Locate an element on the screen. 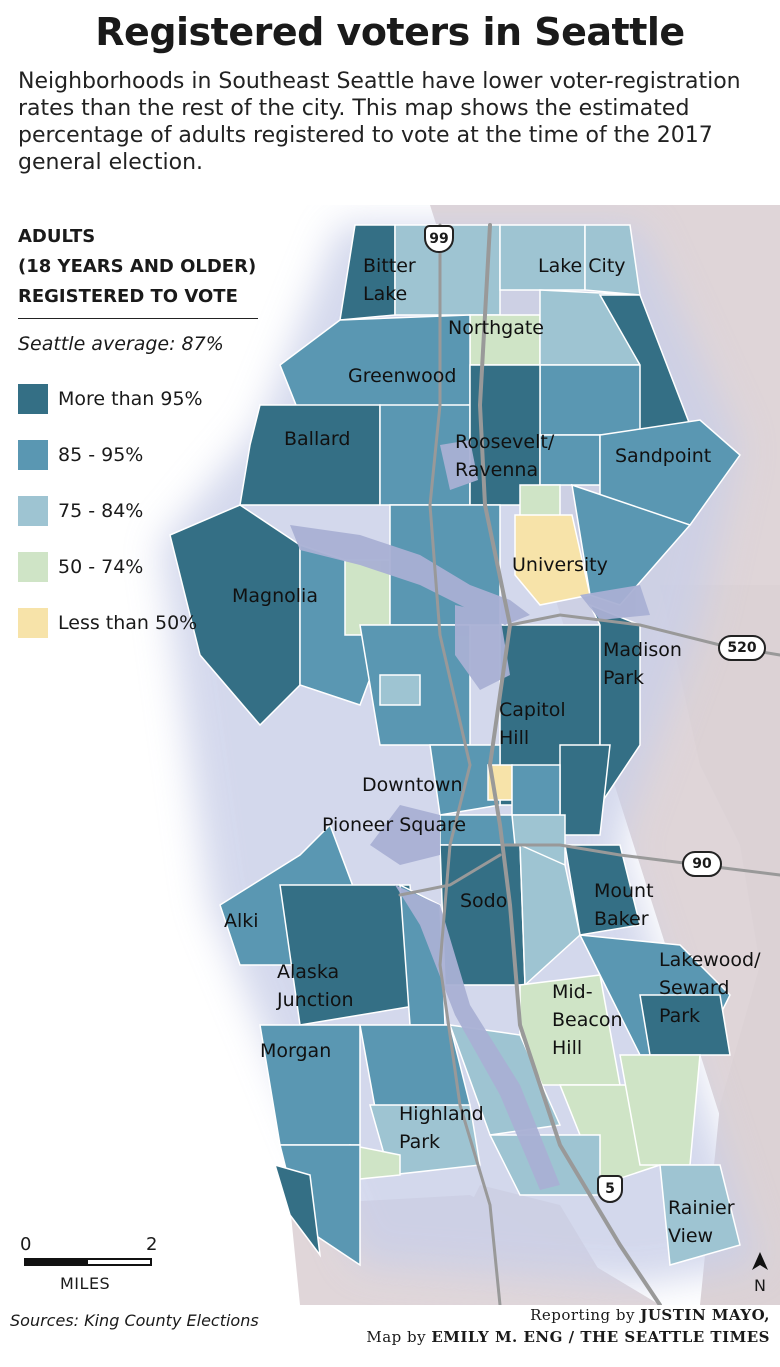 Image resolution: width=780 pixels, height=1367 pixels. credit-reporting-prefix: Reporting by is located at coordinates (585, 1315).